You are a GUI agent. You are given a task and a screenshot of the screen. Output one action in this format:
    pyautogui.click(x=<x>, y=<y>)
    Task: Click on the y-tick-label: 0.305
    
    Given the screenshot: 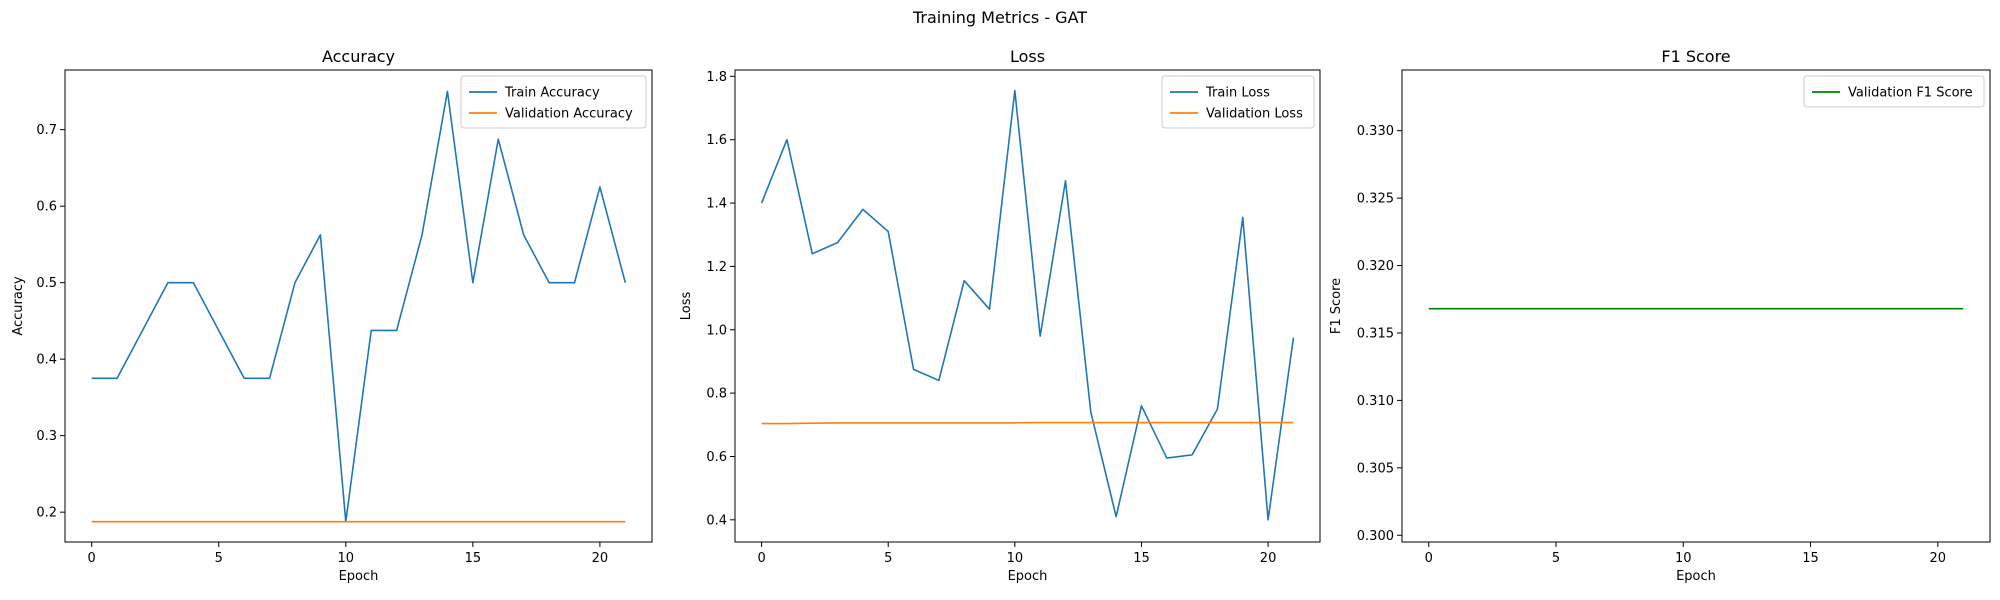 What is the action you would take?
    pyautogui.click(x=1375, y=468)
    